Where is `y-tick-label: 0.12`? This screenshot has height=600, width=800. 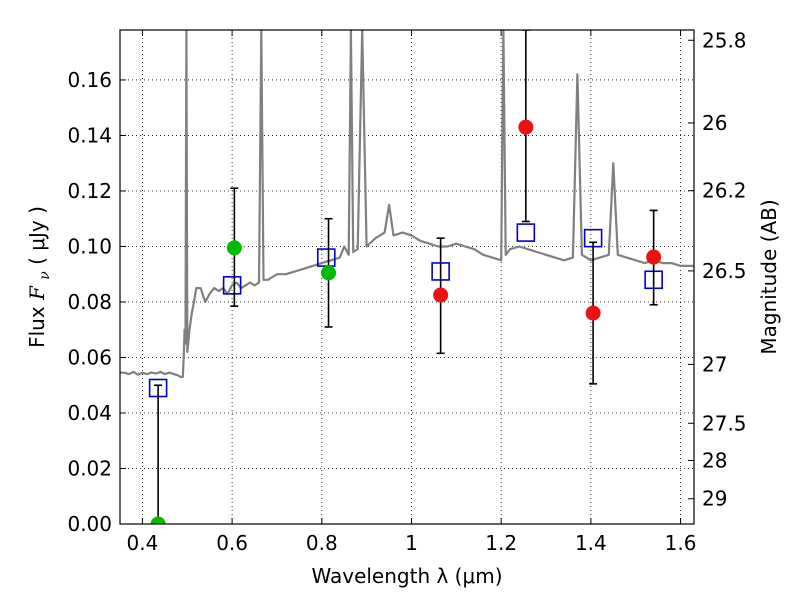 y-tick-label: 0.12 is located at coordinates (89, 191).